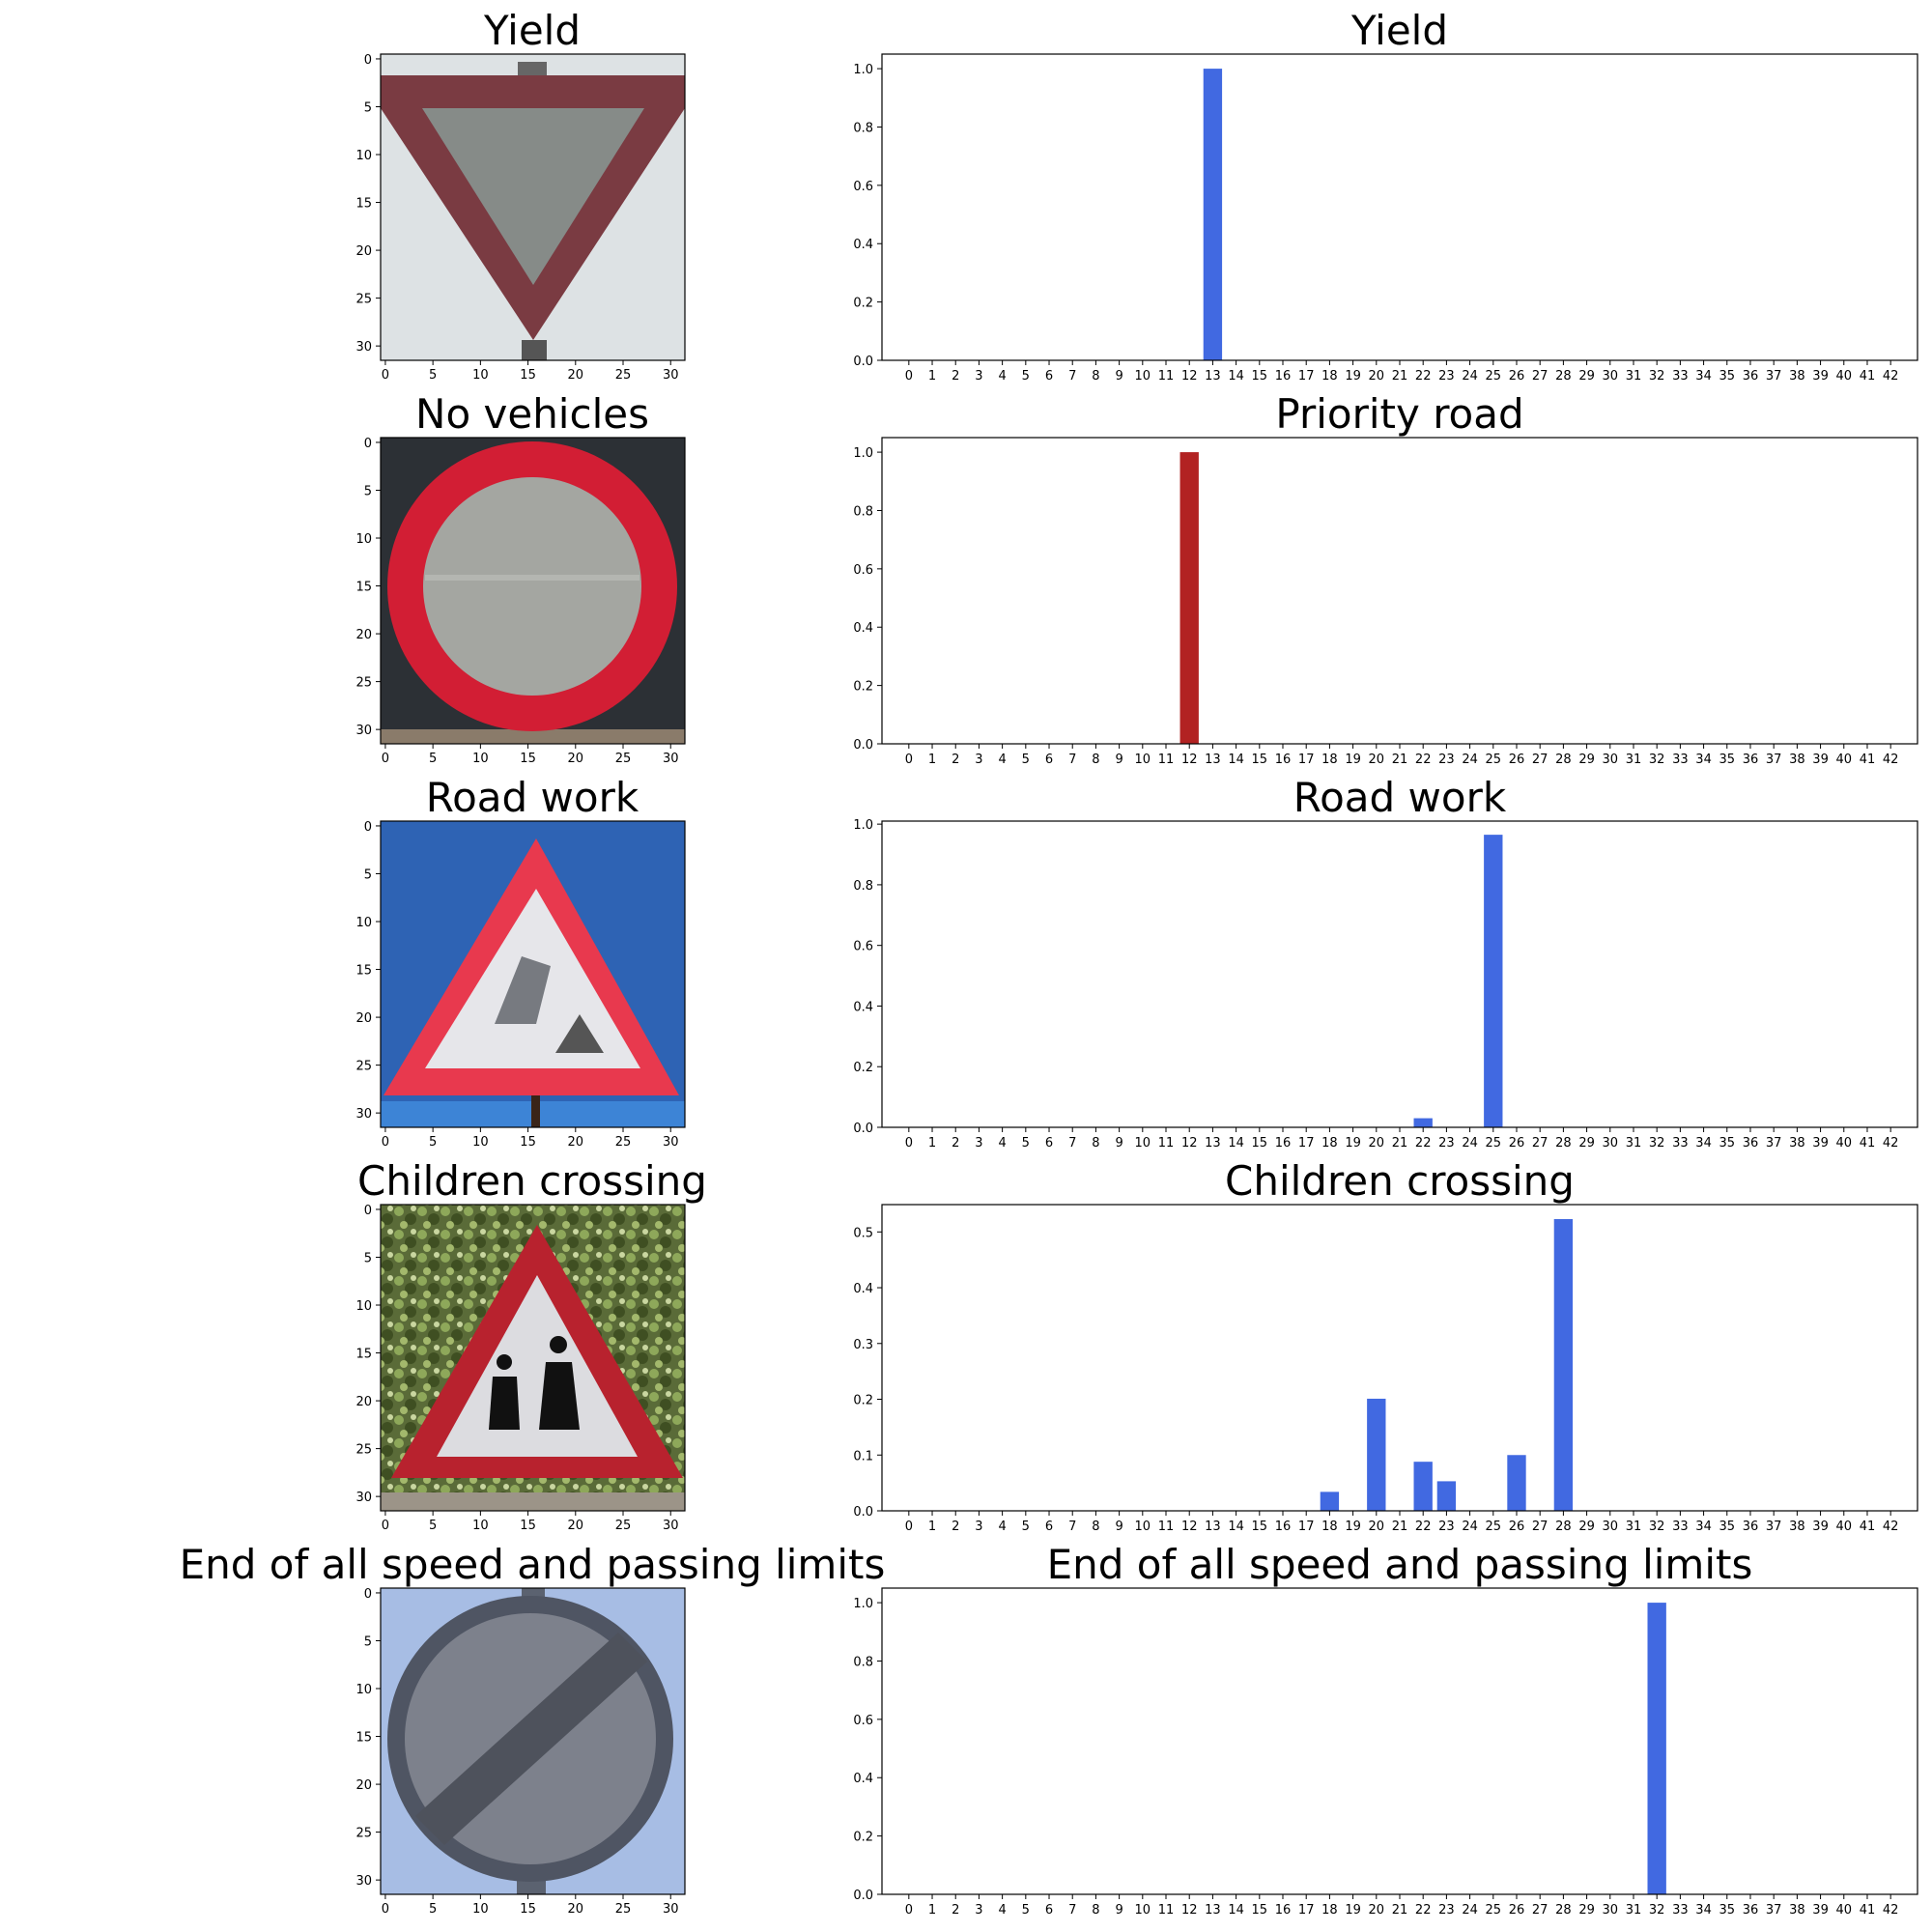 The height and width of the screenshot is (1932, 1932). Describe the element at coordinates (863, 1233) in the screenshot. I see `y-tick-label: 0.5` at that location.